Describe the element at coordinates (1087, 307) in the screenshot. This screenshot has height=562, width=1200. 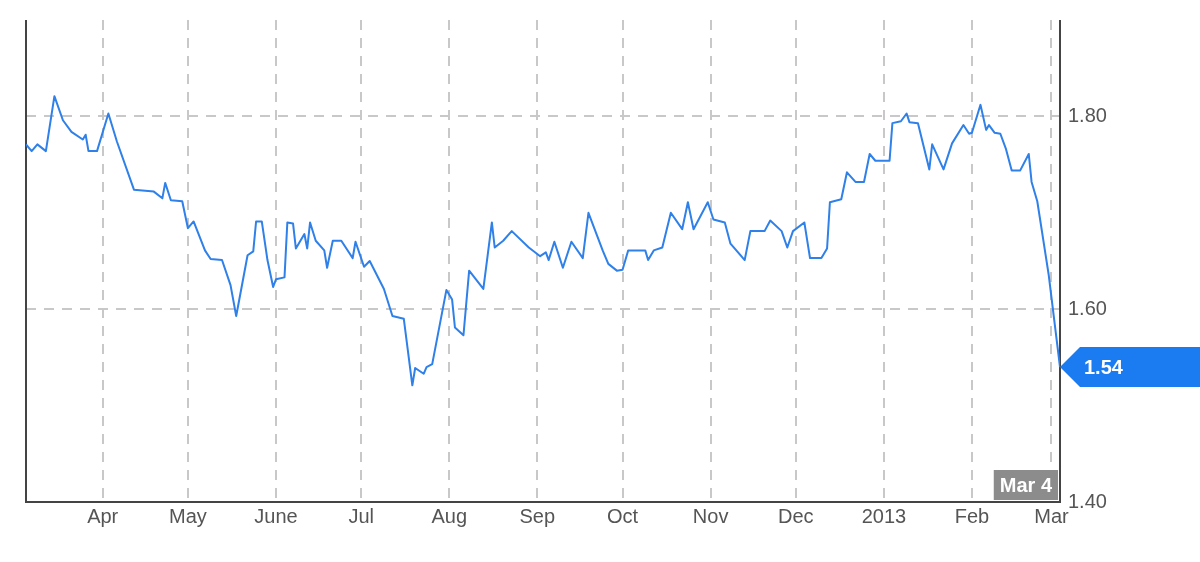
I see `y-tick-label: 1.60` at that location.